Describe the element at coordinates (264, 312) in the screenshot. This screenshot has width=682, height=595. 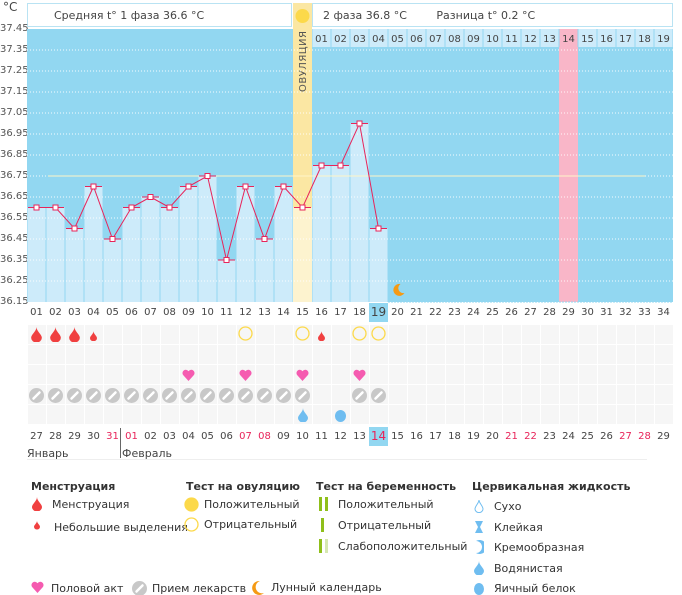
I see `cycle-day-label: 13` at that location.